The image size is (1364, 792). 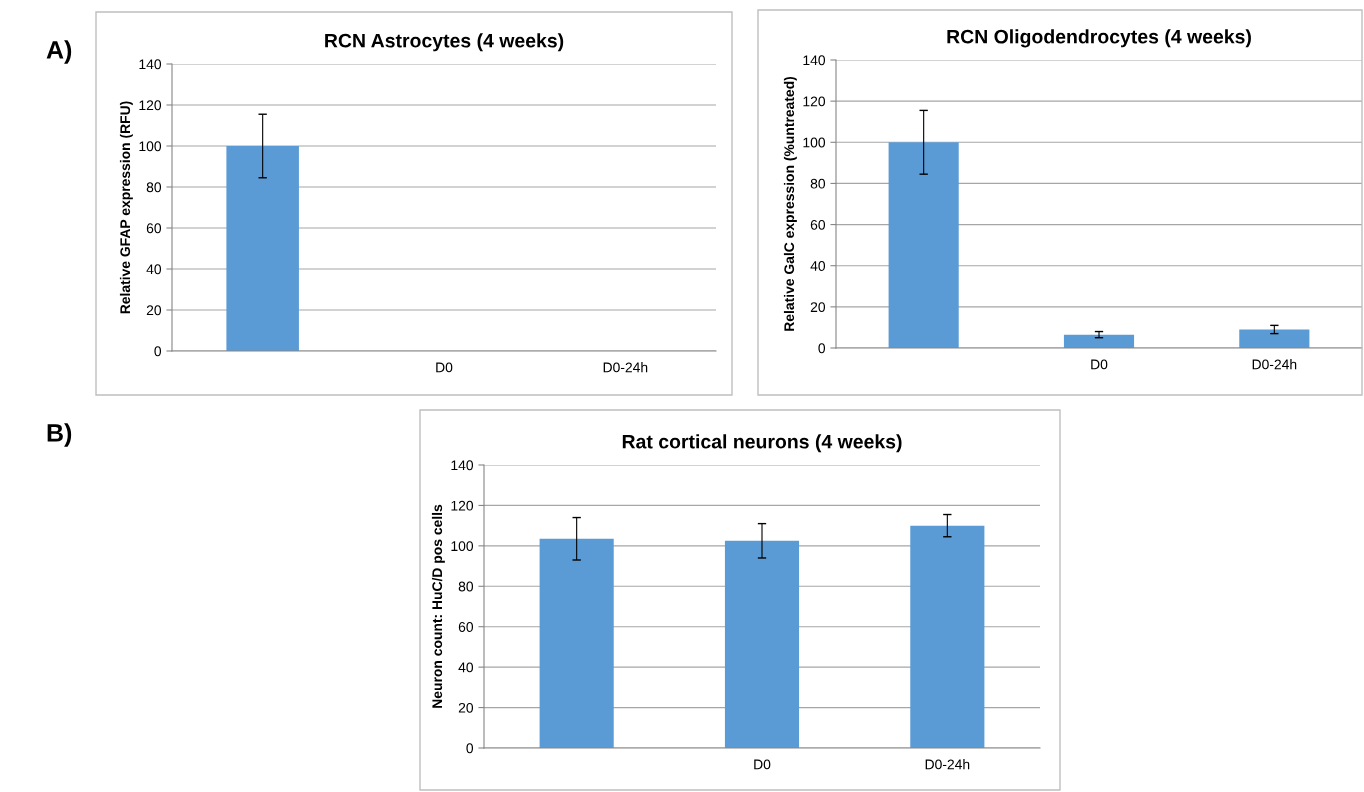 What do you see at coordinates (1099, 38) in the screenshot?
I see `chart-title: RCN Oligodendrocytes (4 weeks)` at bounding box center [1099, 38].